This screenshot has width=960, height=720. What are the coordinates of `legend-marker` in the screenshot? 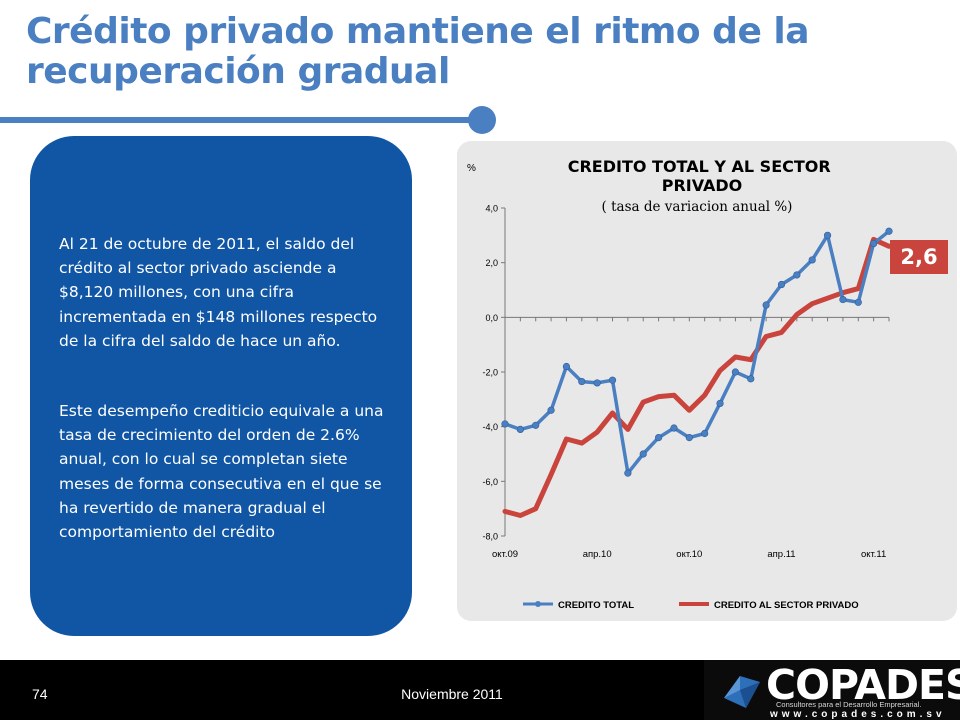 It's located at (538, 604).